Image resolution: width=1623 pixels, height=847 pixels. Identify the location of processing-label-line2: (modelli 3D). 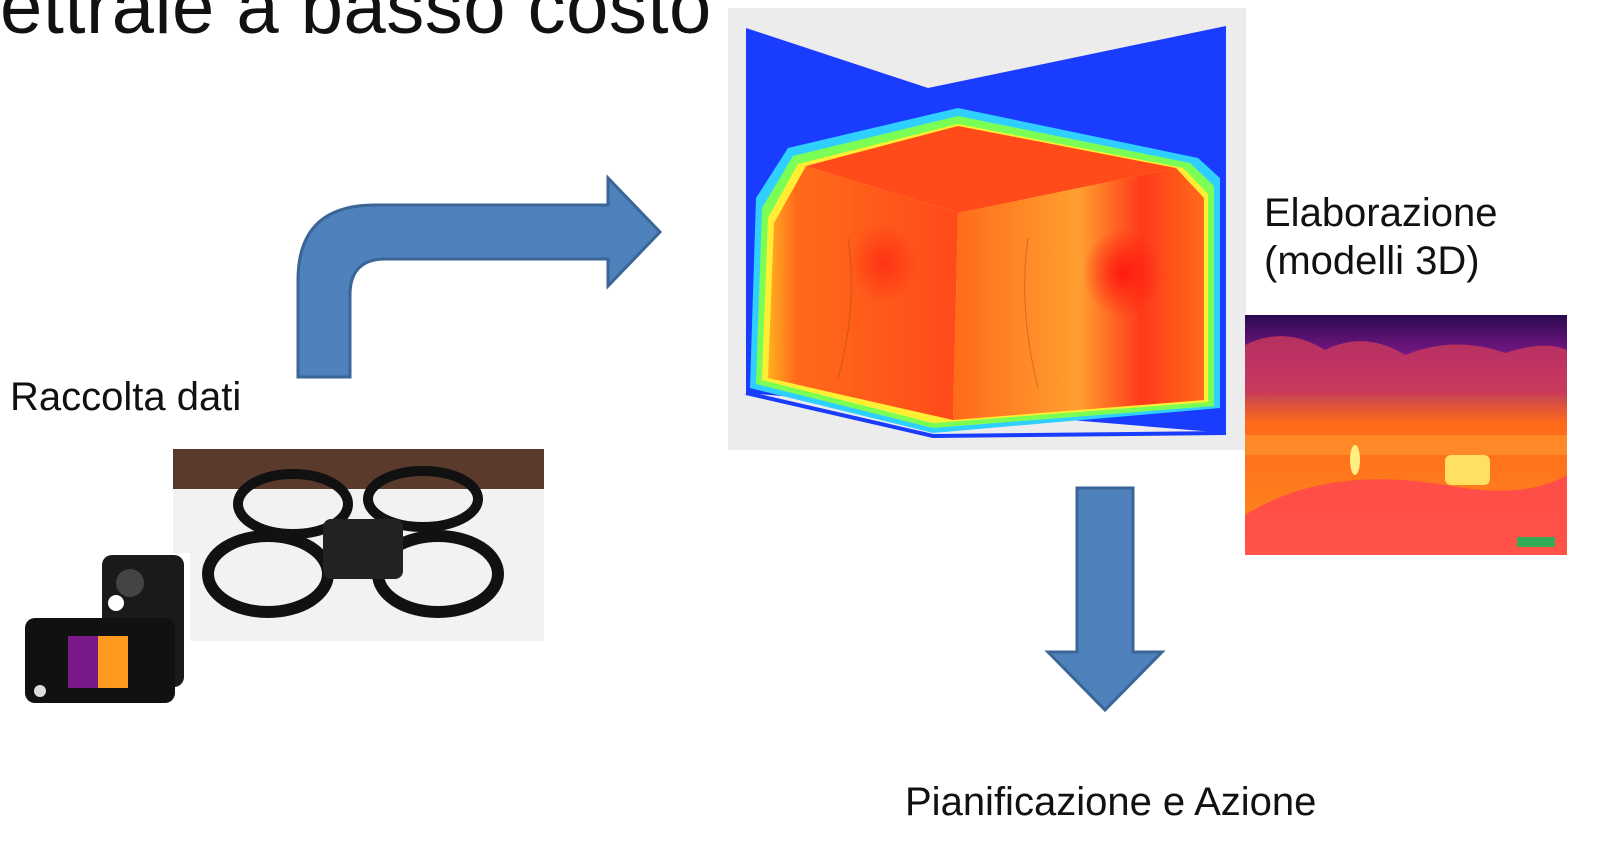
(1372, 261).